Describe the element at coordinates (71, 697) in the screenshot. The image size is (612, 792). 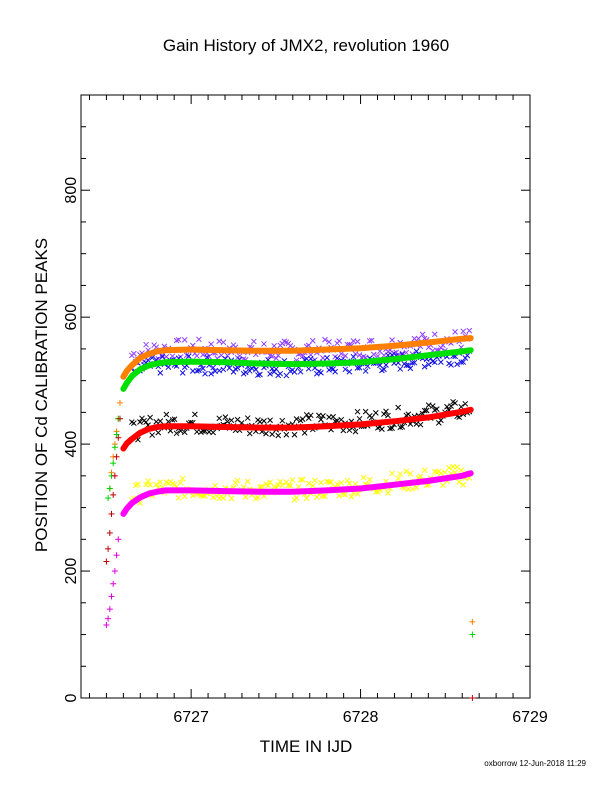
I see `y-tick-label: 0` at that location.